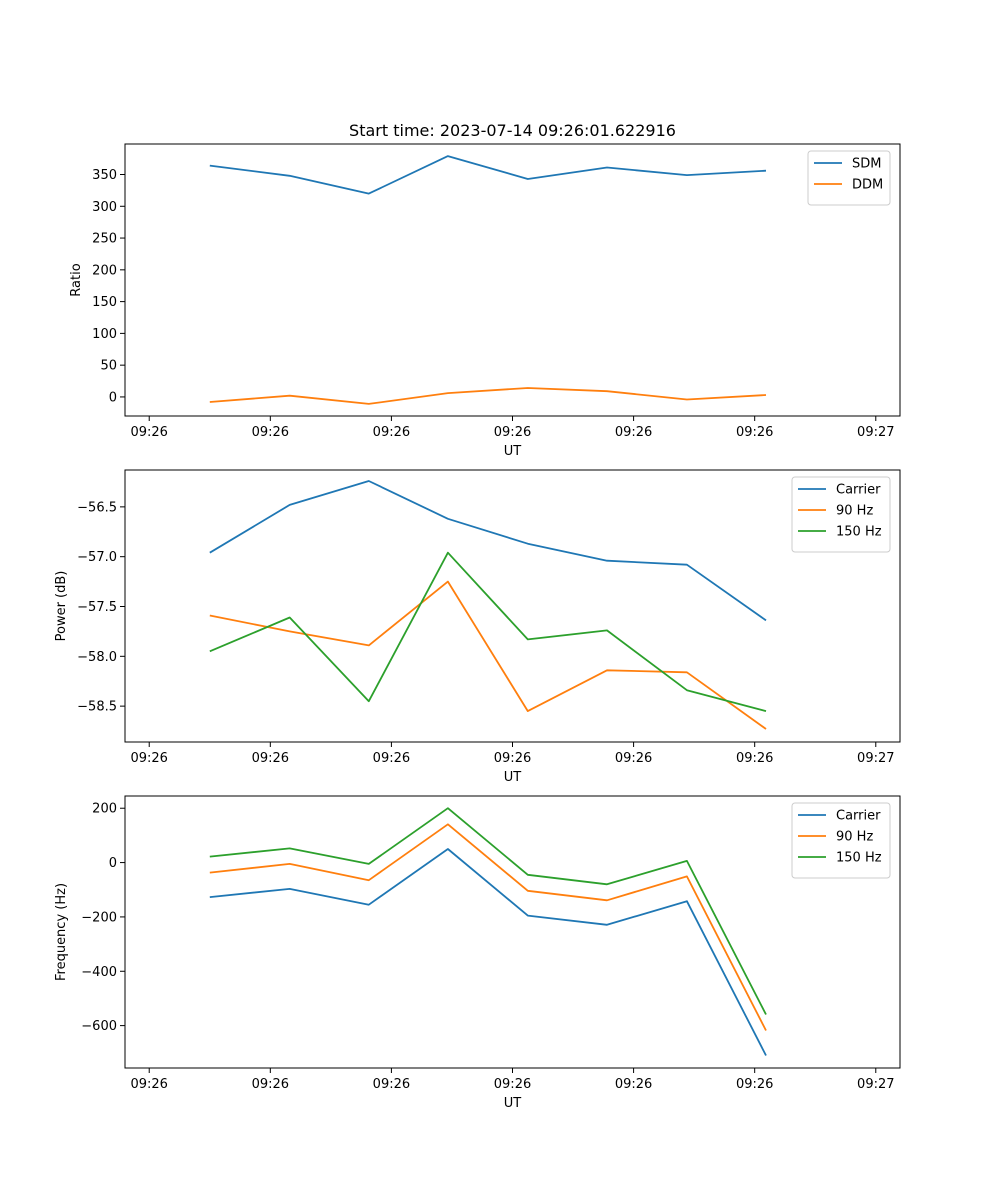  I want to click on y-tick-label: 350, so click(104, 175).